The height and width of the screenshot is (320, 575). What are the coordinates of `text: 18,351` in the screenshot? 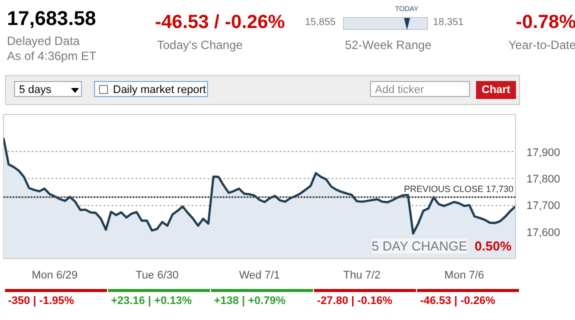 It's located at (448, 23).